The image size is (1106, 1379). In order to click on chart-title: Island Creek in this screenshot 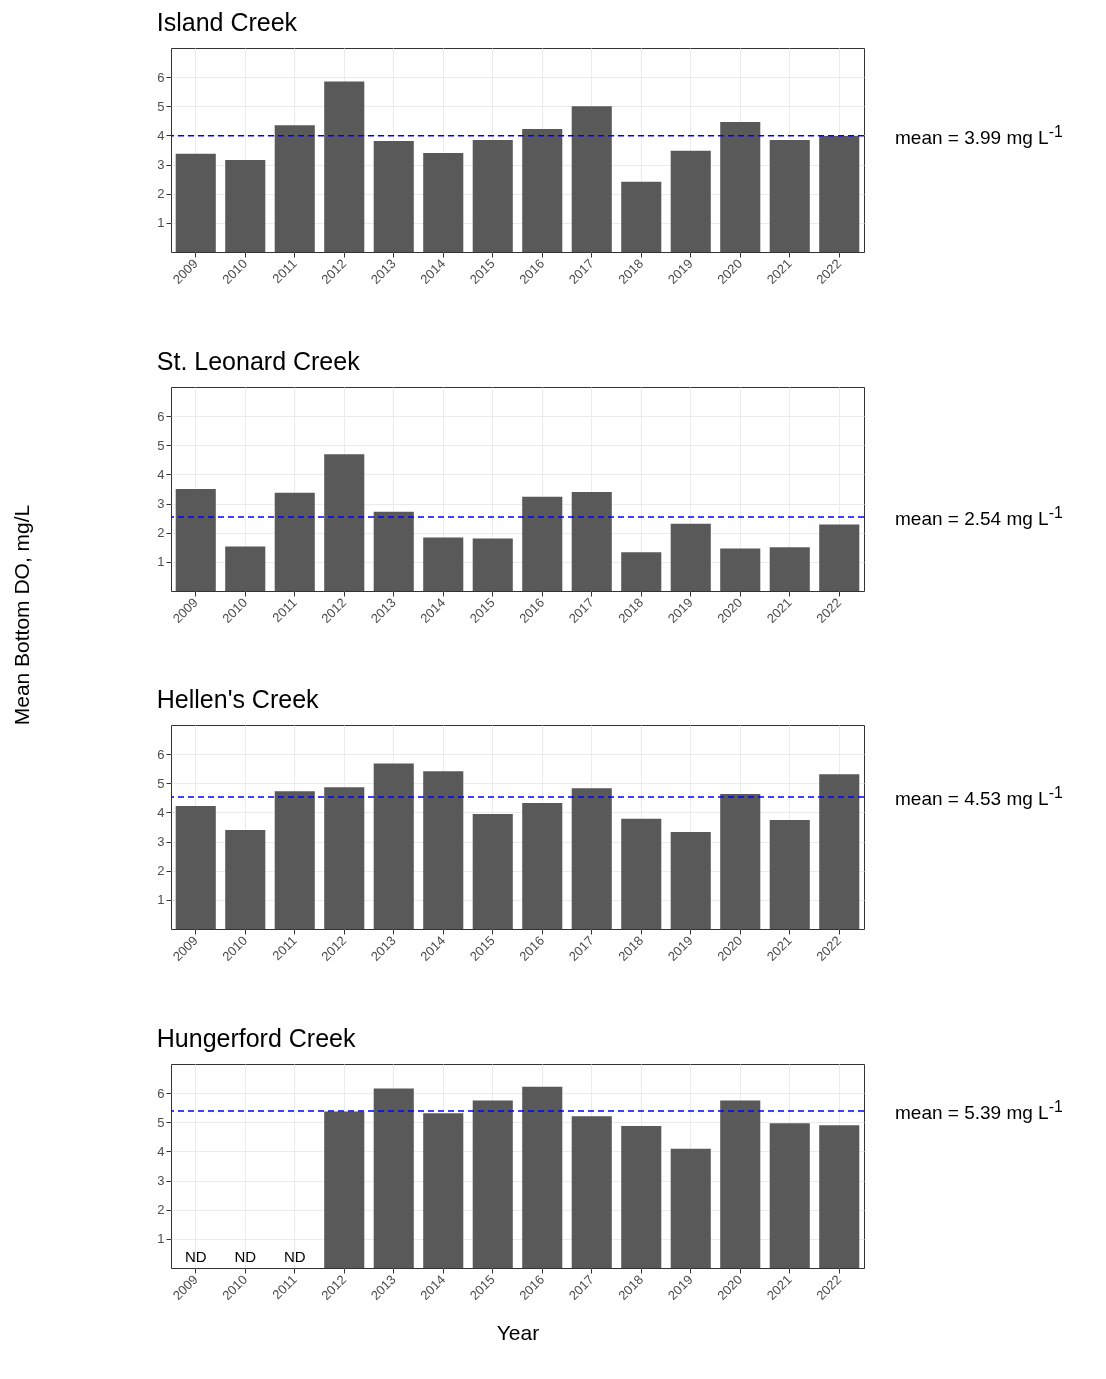, I will do `click(227, 22)`.